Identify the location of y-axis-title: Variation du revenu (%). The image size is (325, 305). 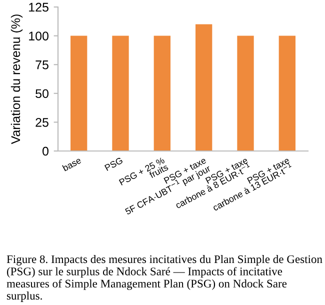
(16, 79).